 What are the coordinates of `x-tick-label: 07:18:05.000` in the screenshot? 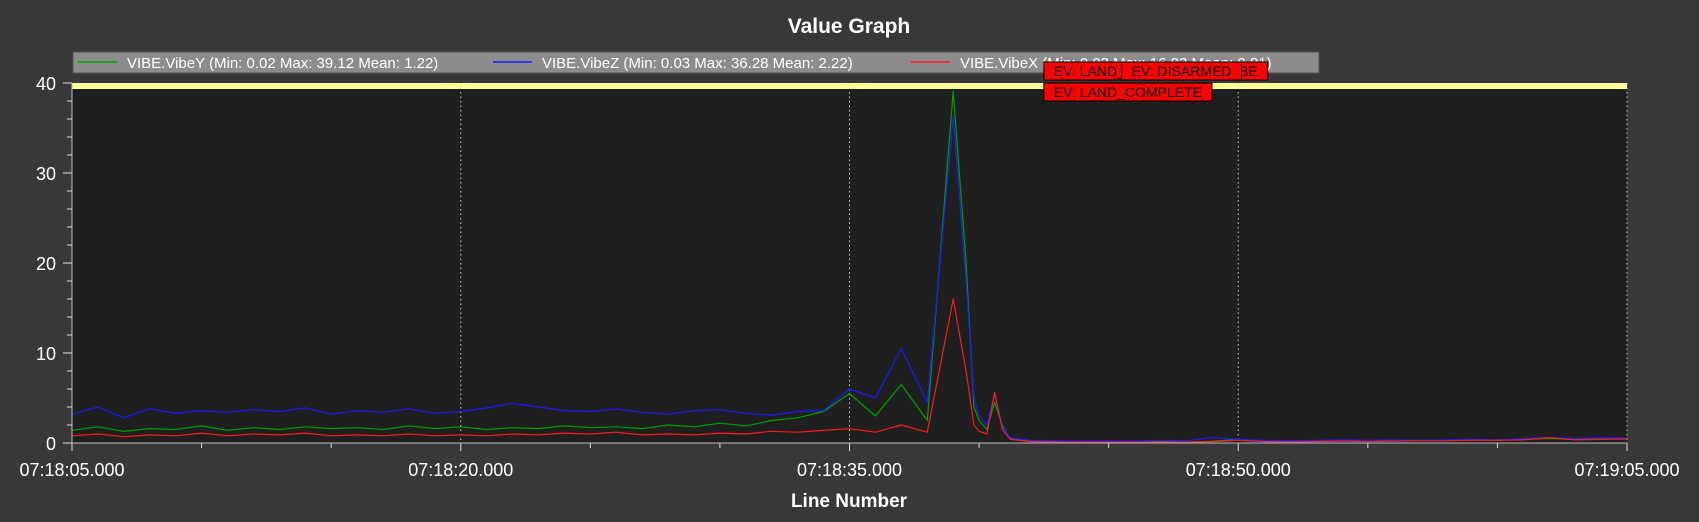 It's located at (71, 470).